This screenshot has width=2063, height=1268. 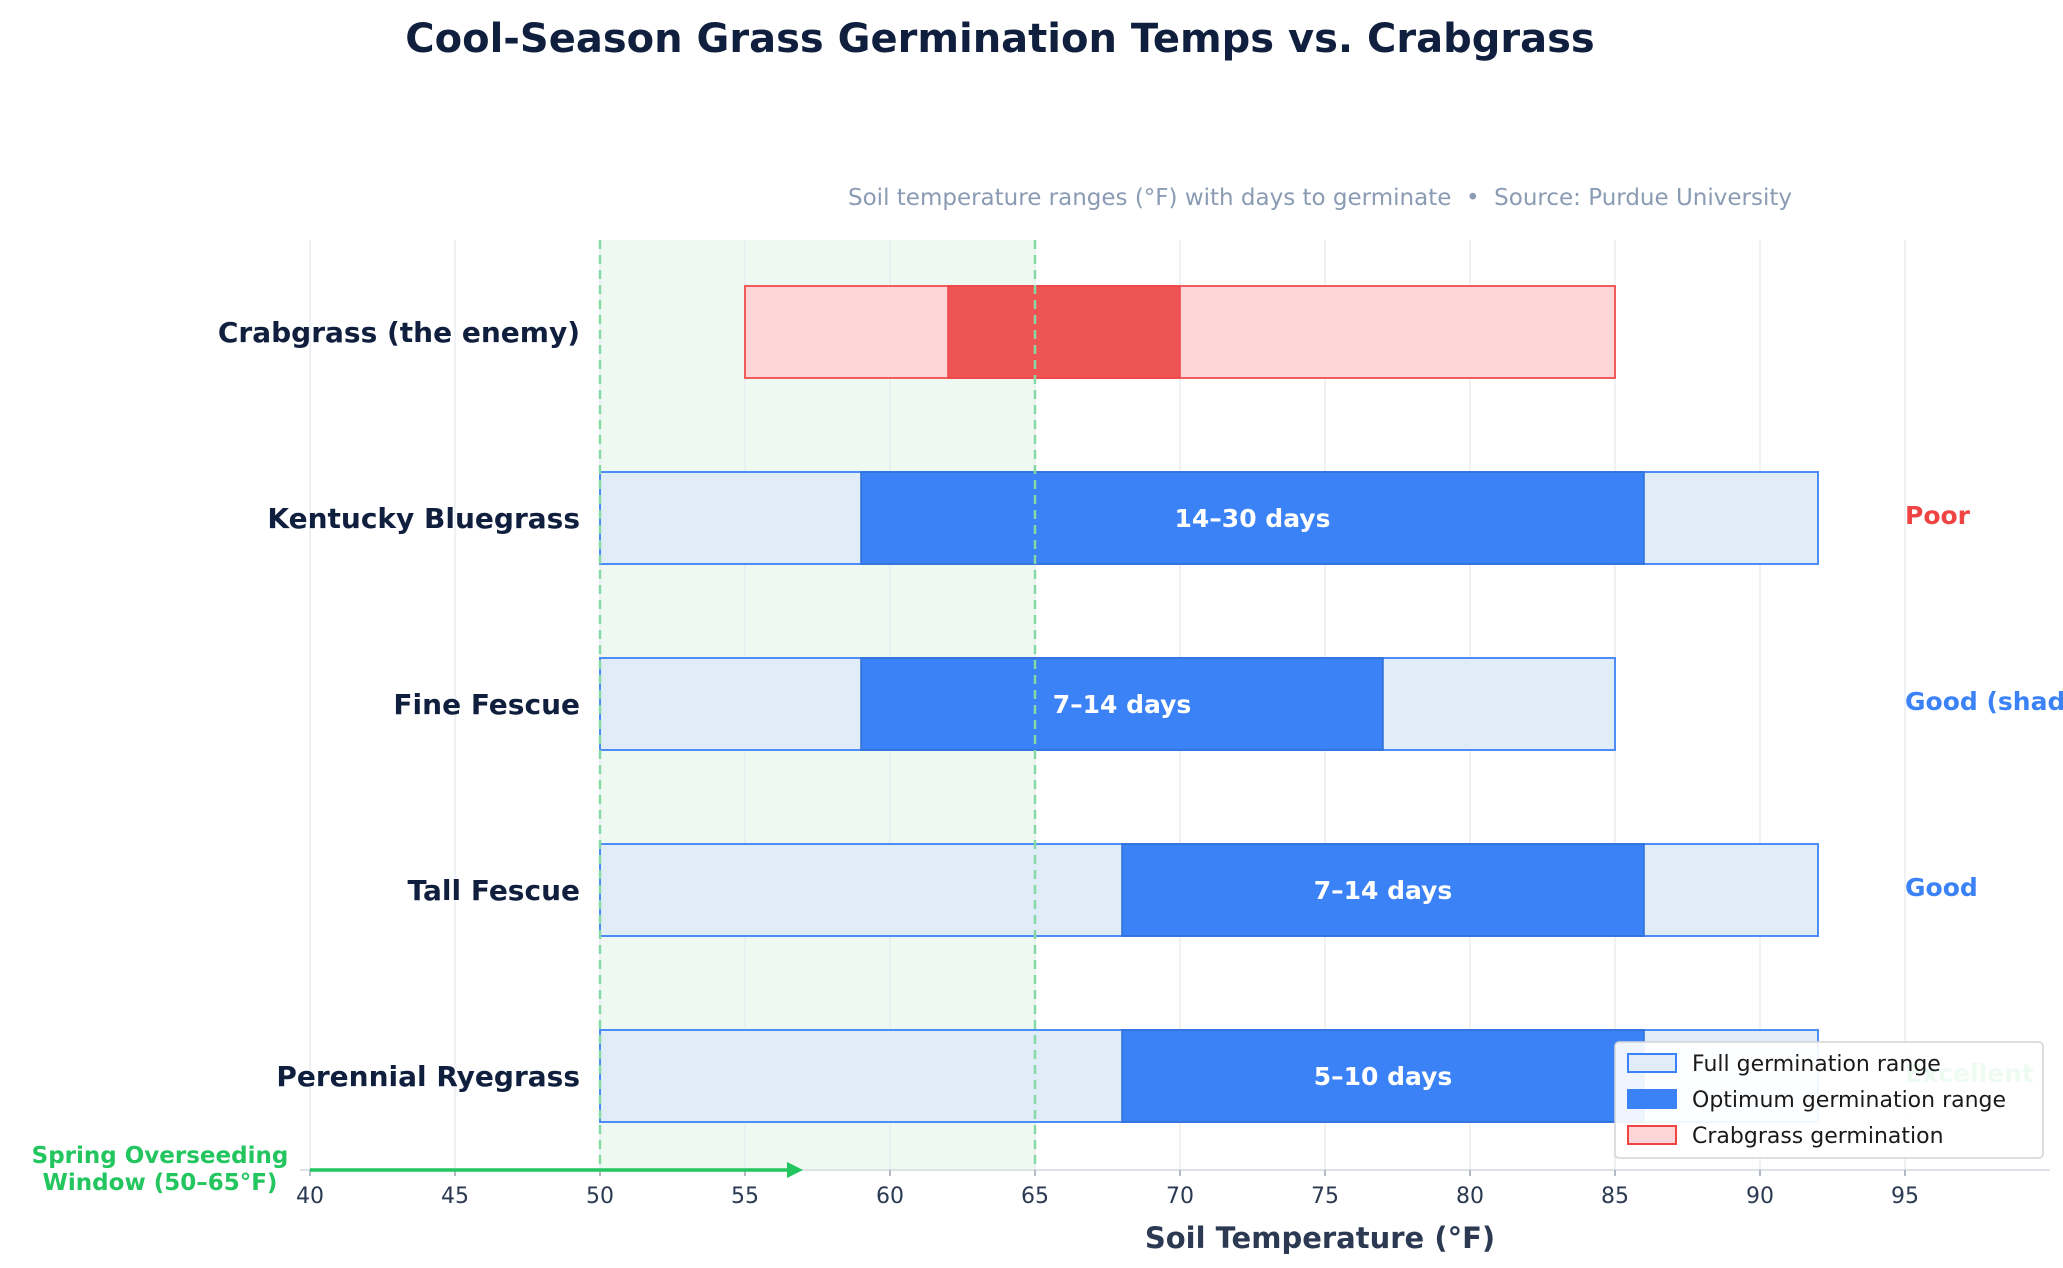 What do you see at coordinates (1652, 1063) in the screenshot?
I see `legend-swatch-full` at bounding box center [1652, 1063].